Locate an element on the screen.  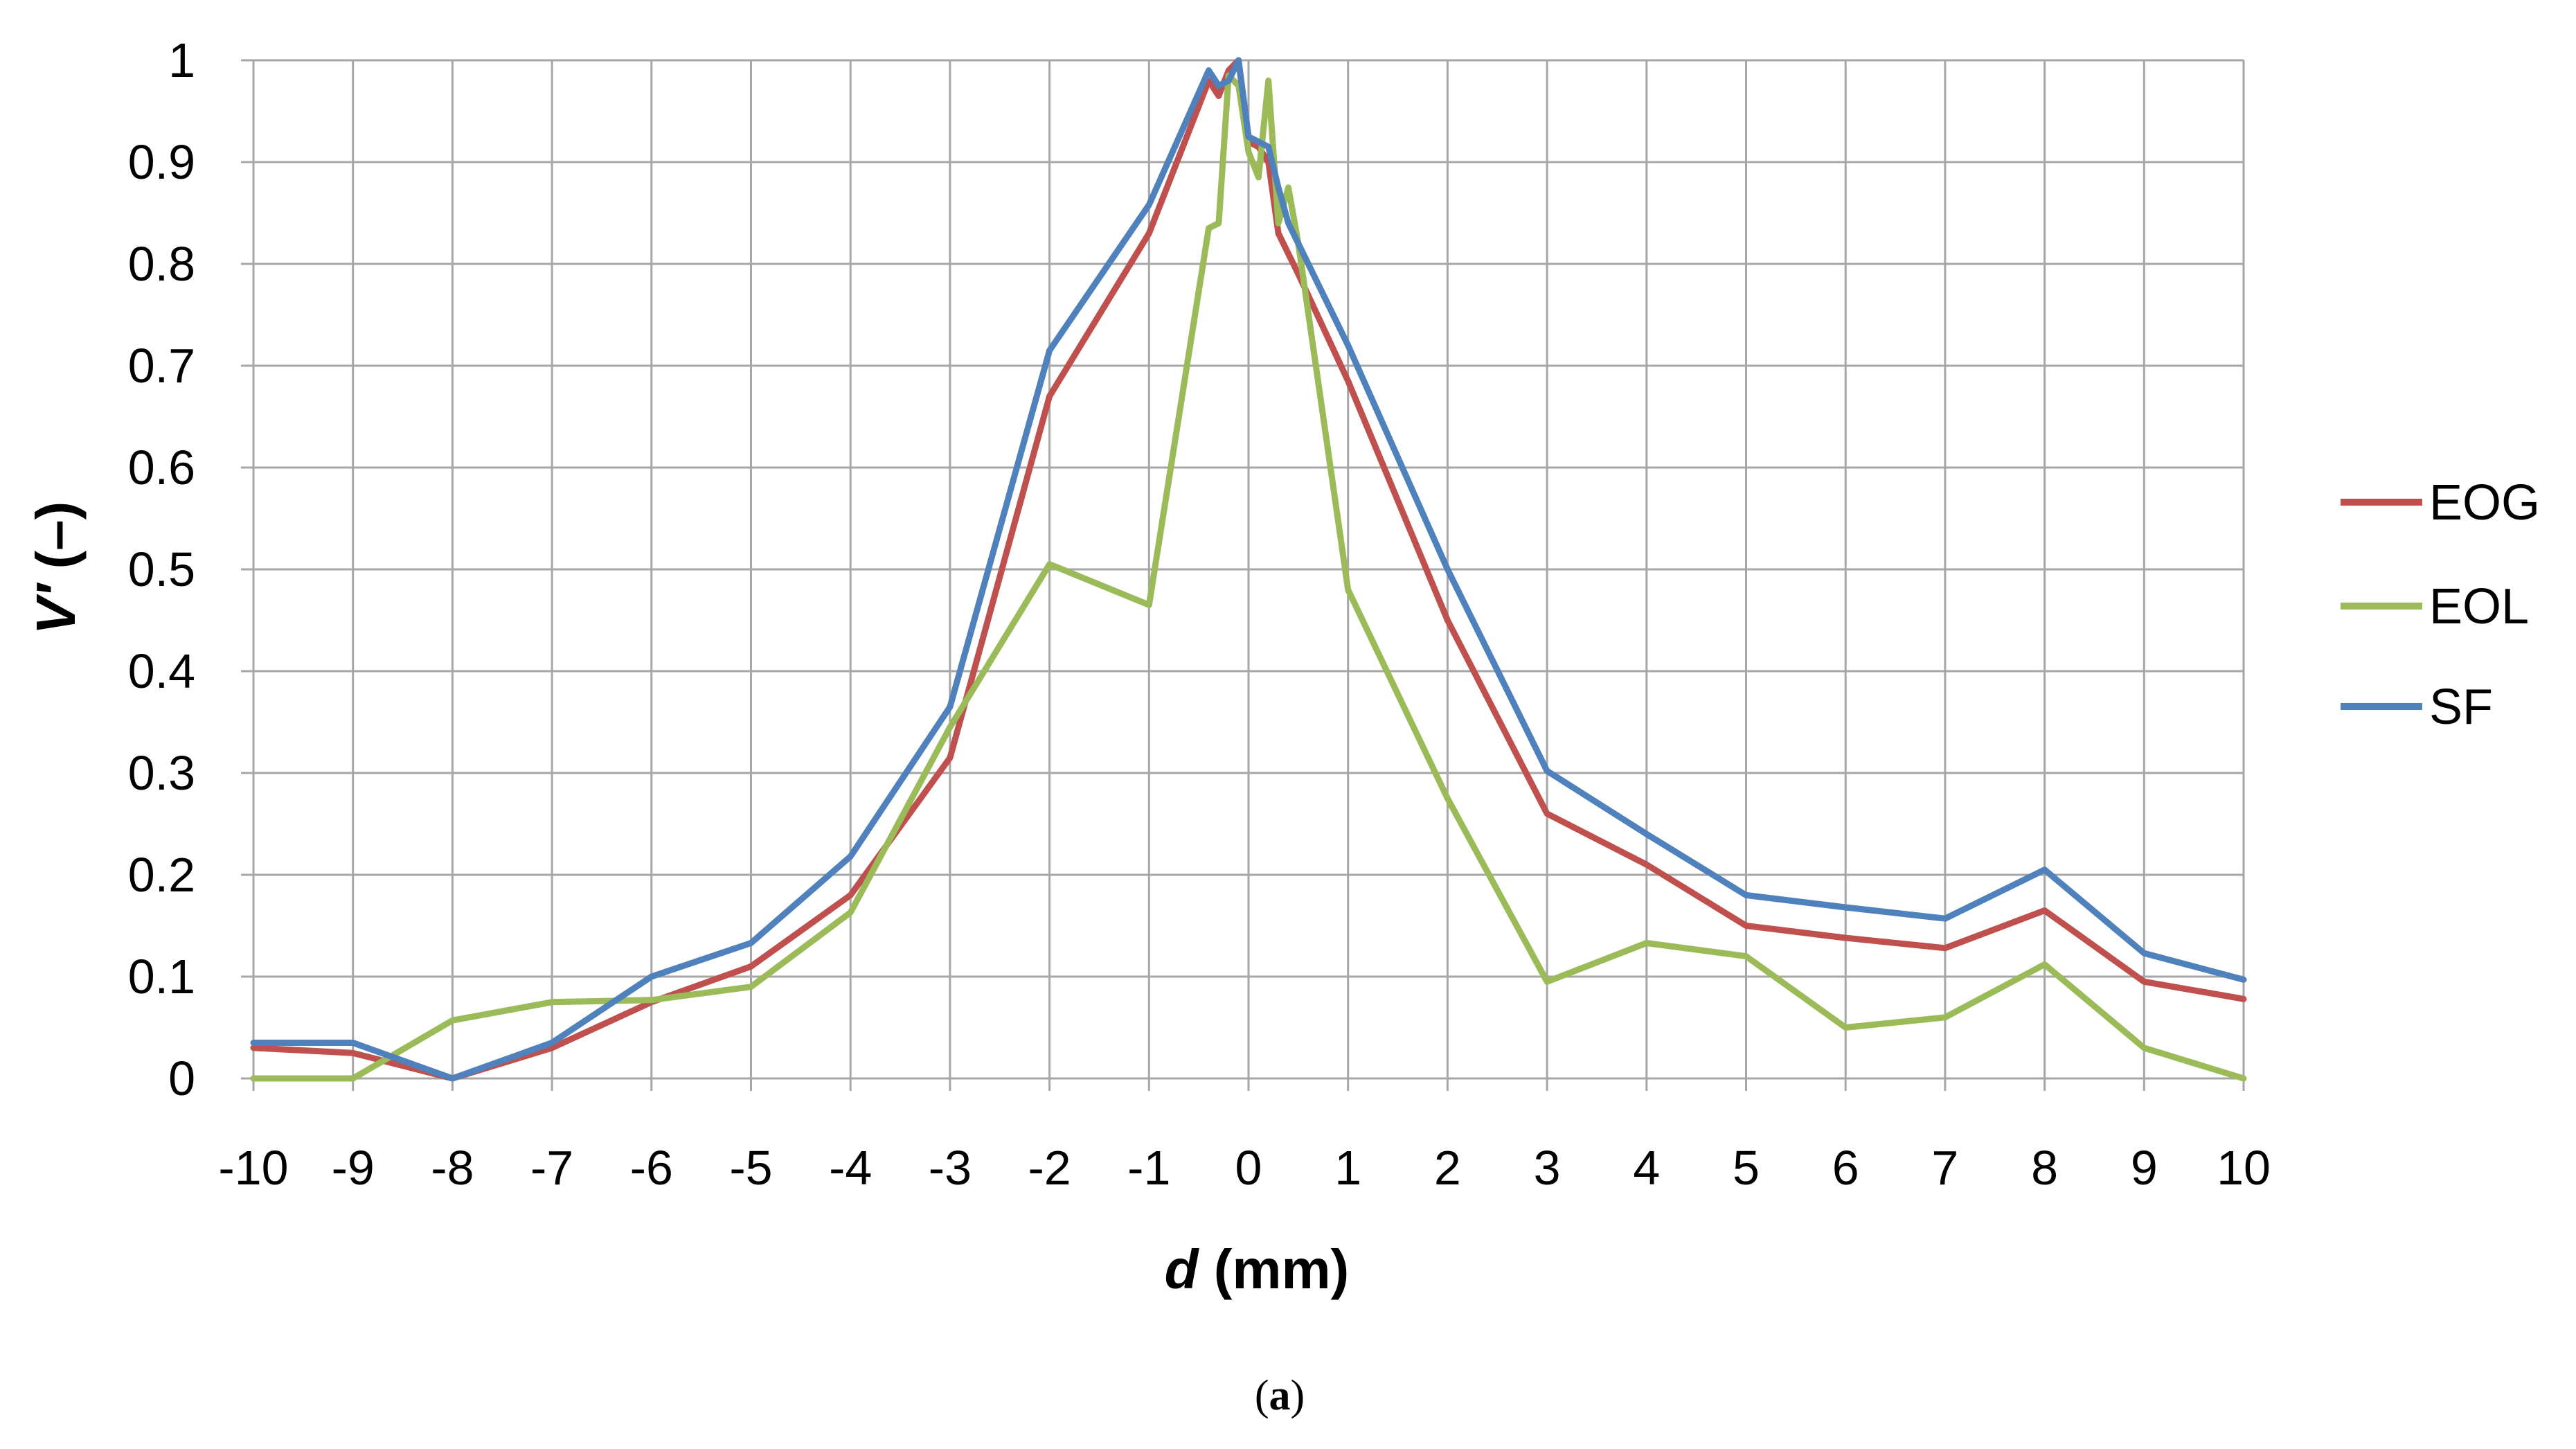
y-tick-labels: 0 0.1 0.2 0.3 0.4 0.5 0.6 0.7 0.8 0.9 1 is located at coordinates (162, 569).